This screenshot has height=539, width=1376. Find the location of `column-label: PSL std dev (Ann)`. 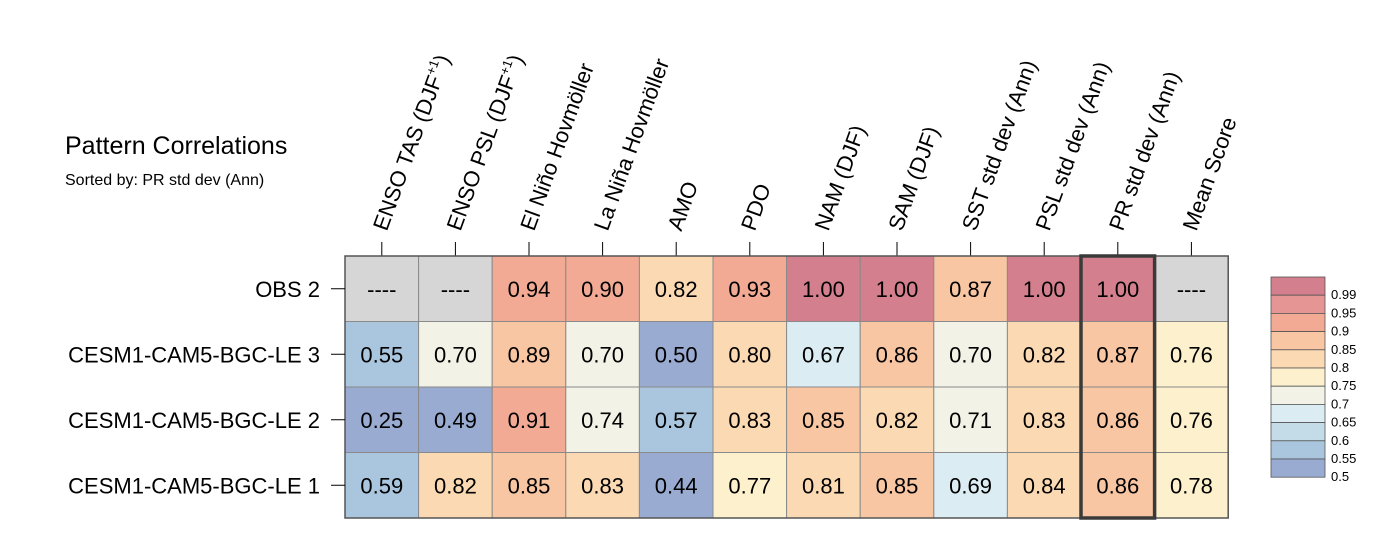

column-label: PSL std dev (Ann) is located at coordinates (1072, 146).